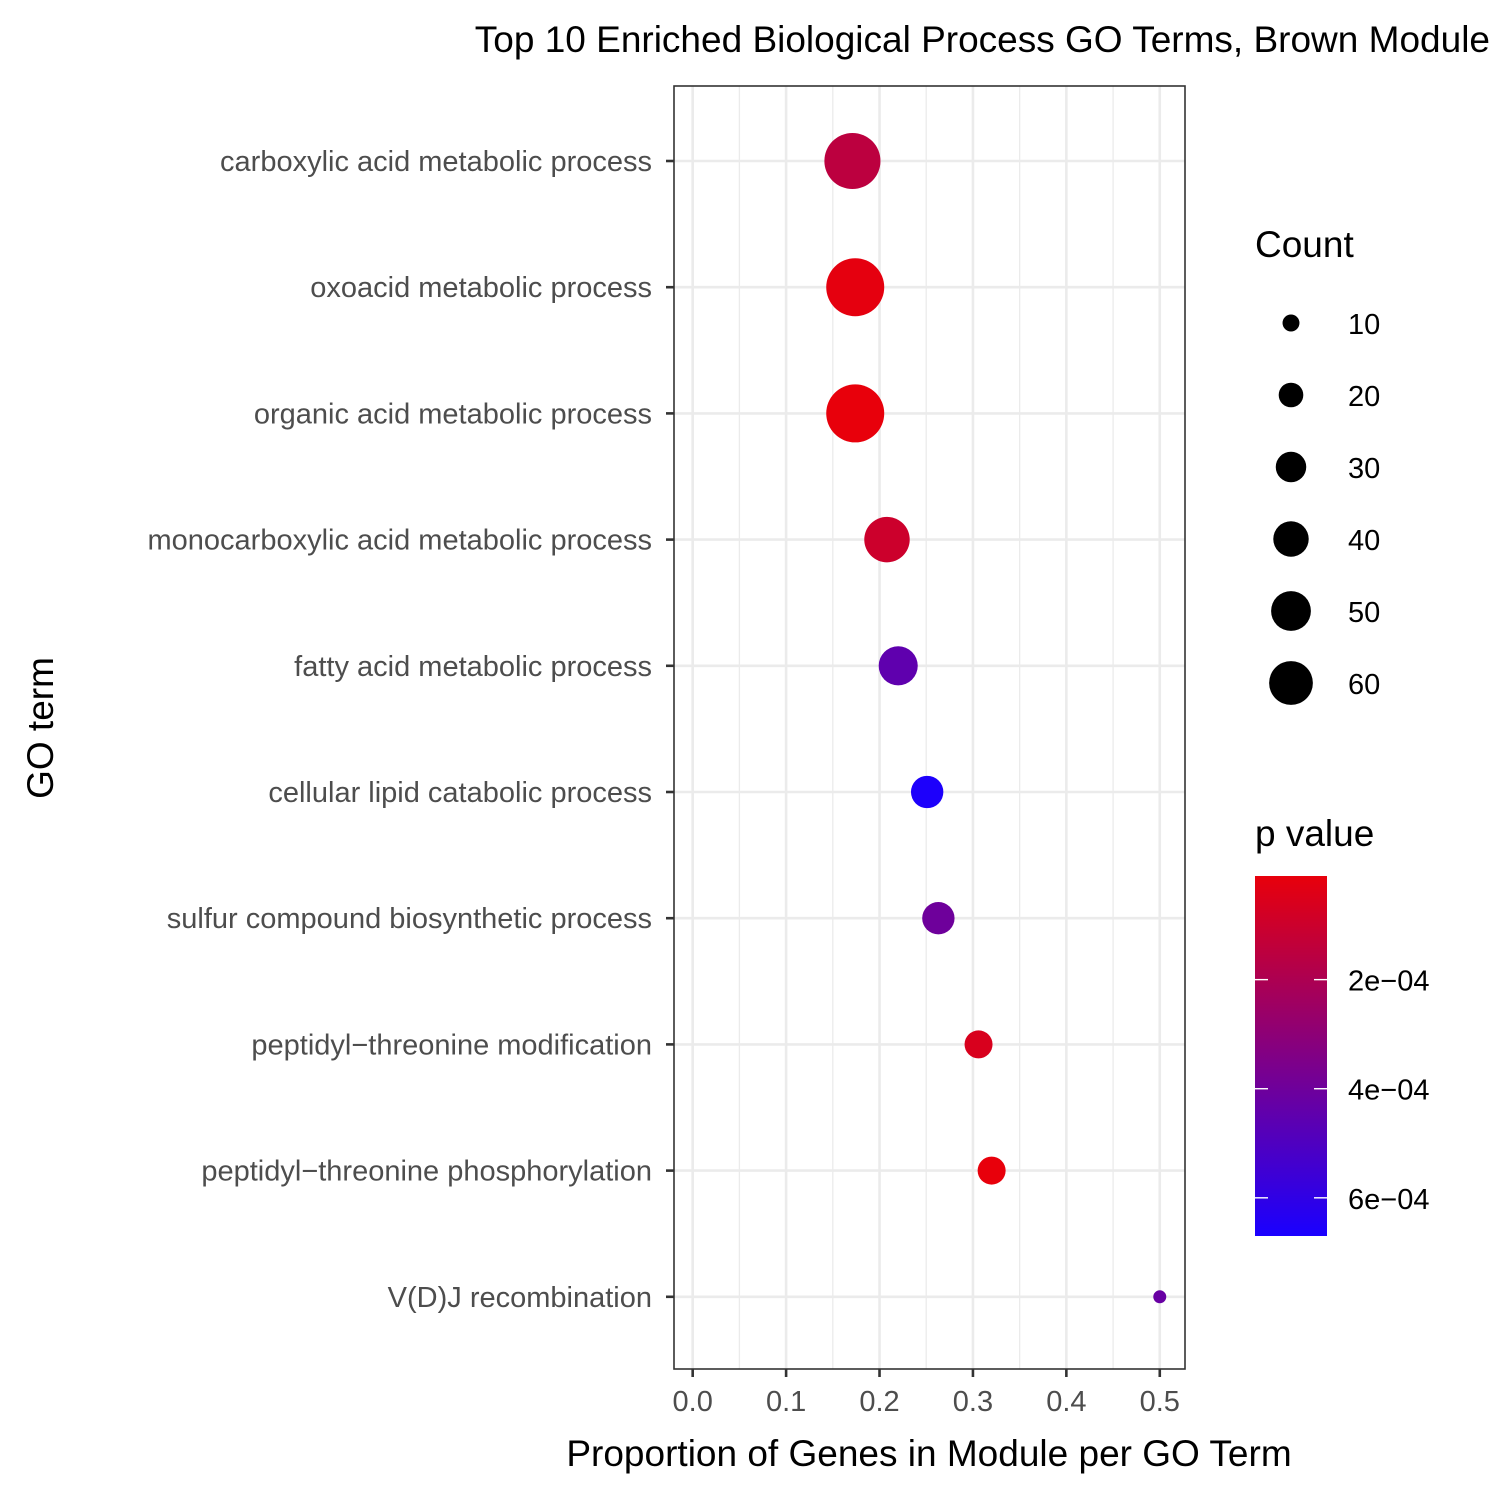 The width and height of the screenshot is (1500, 1500). What do you see at coordinates (473, 667) in the screenshot?
I see `y-tick-label: fatty acid metabolic process` at bounding box center [473, 667].